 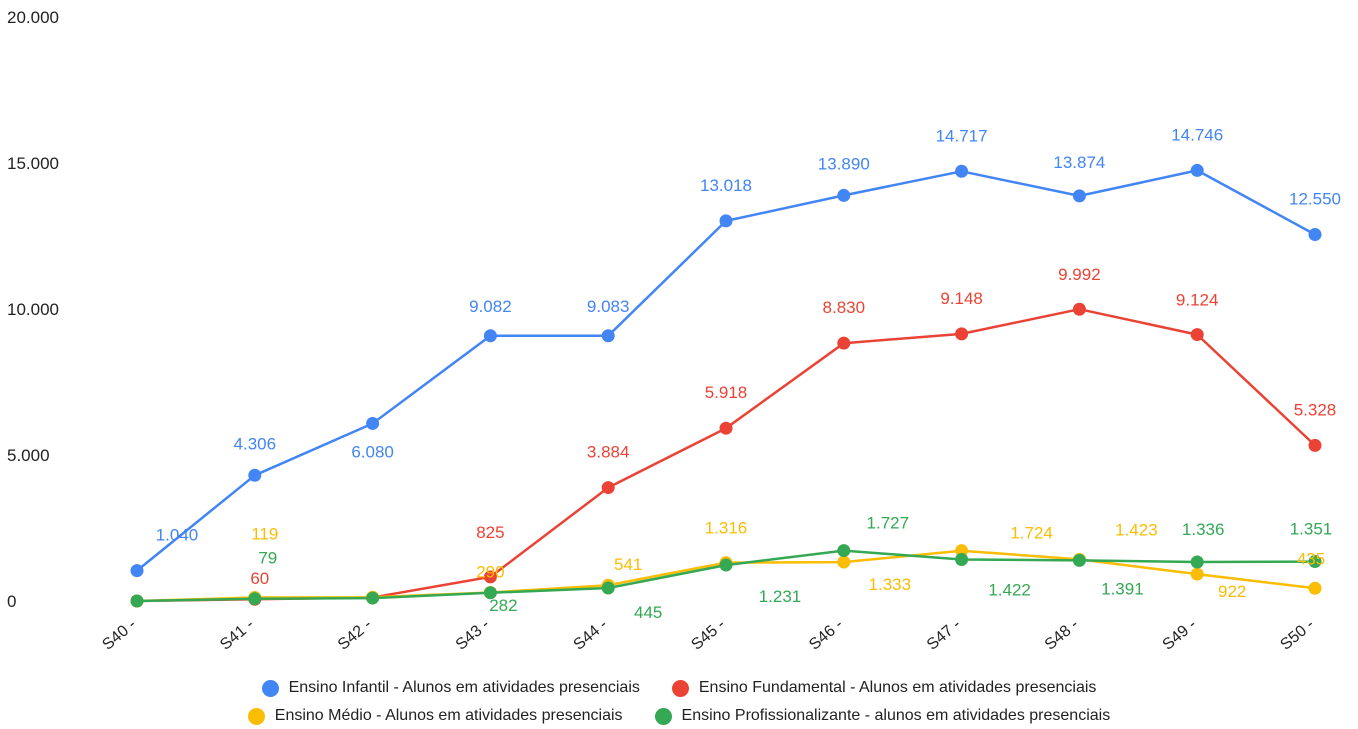 What do you see at coordinates (888, 523) in the screenshot?
I see `data-label: 1.727` at bounding box center [888, 523].